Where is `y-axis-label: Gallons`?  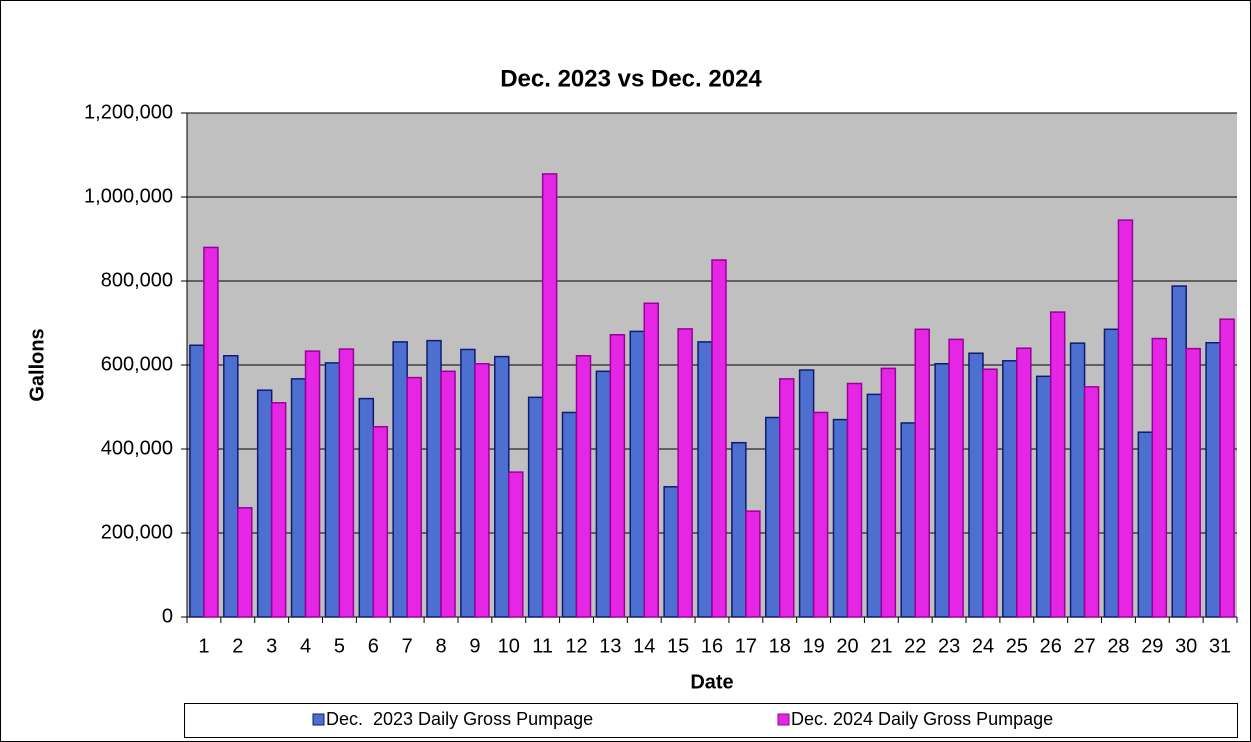
y-axis-label: Gallons is located at coordinates (37, 364).